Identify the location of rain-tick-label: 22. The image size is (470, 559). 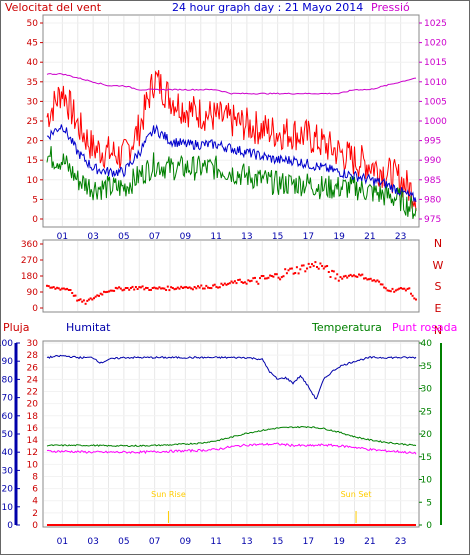
(32, 393).